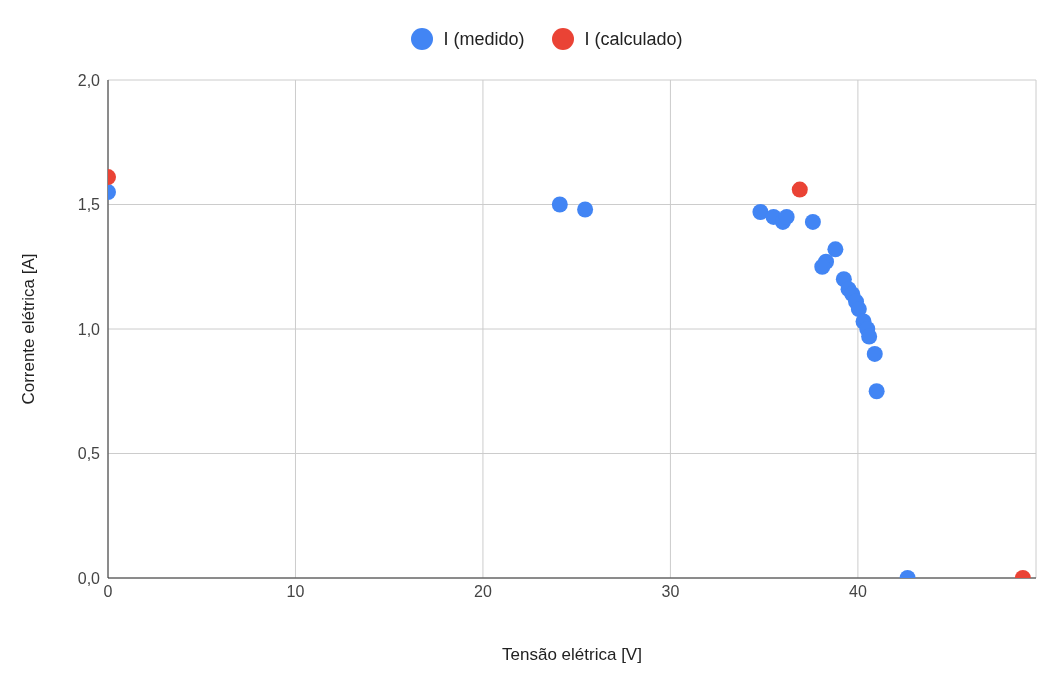  Describe the element at coordinates (484, 39) in the screenshot. I see `legend-label: I (medido)` at that location.